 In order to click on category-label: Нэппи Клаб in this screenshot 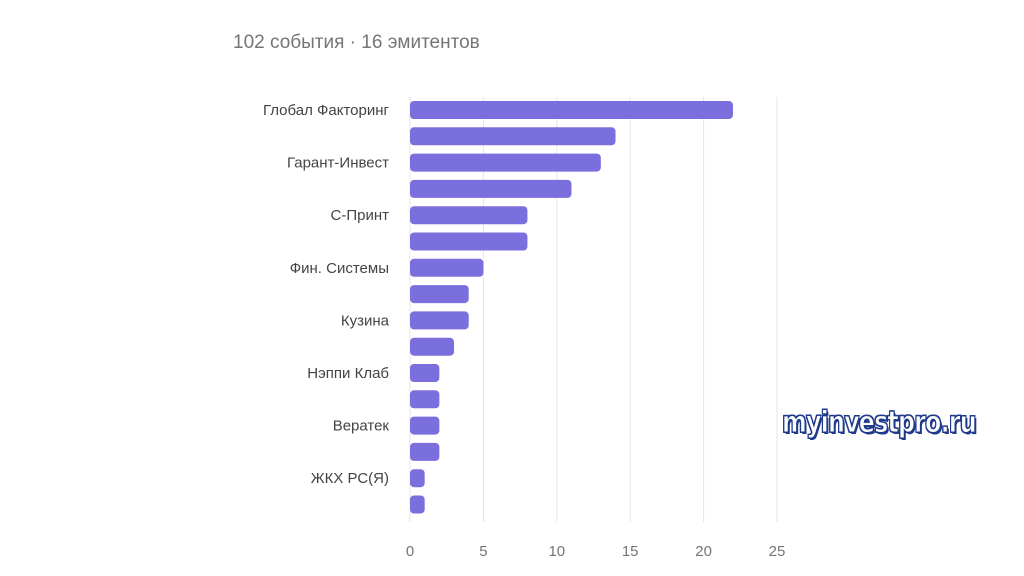, I will do `click(348, 373)`.